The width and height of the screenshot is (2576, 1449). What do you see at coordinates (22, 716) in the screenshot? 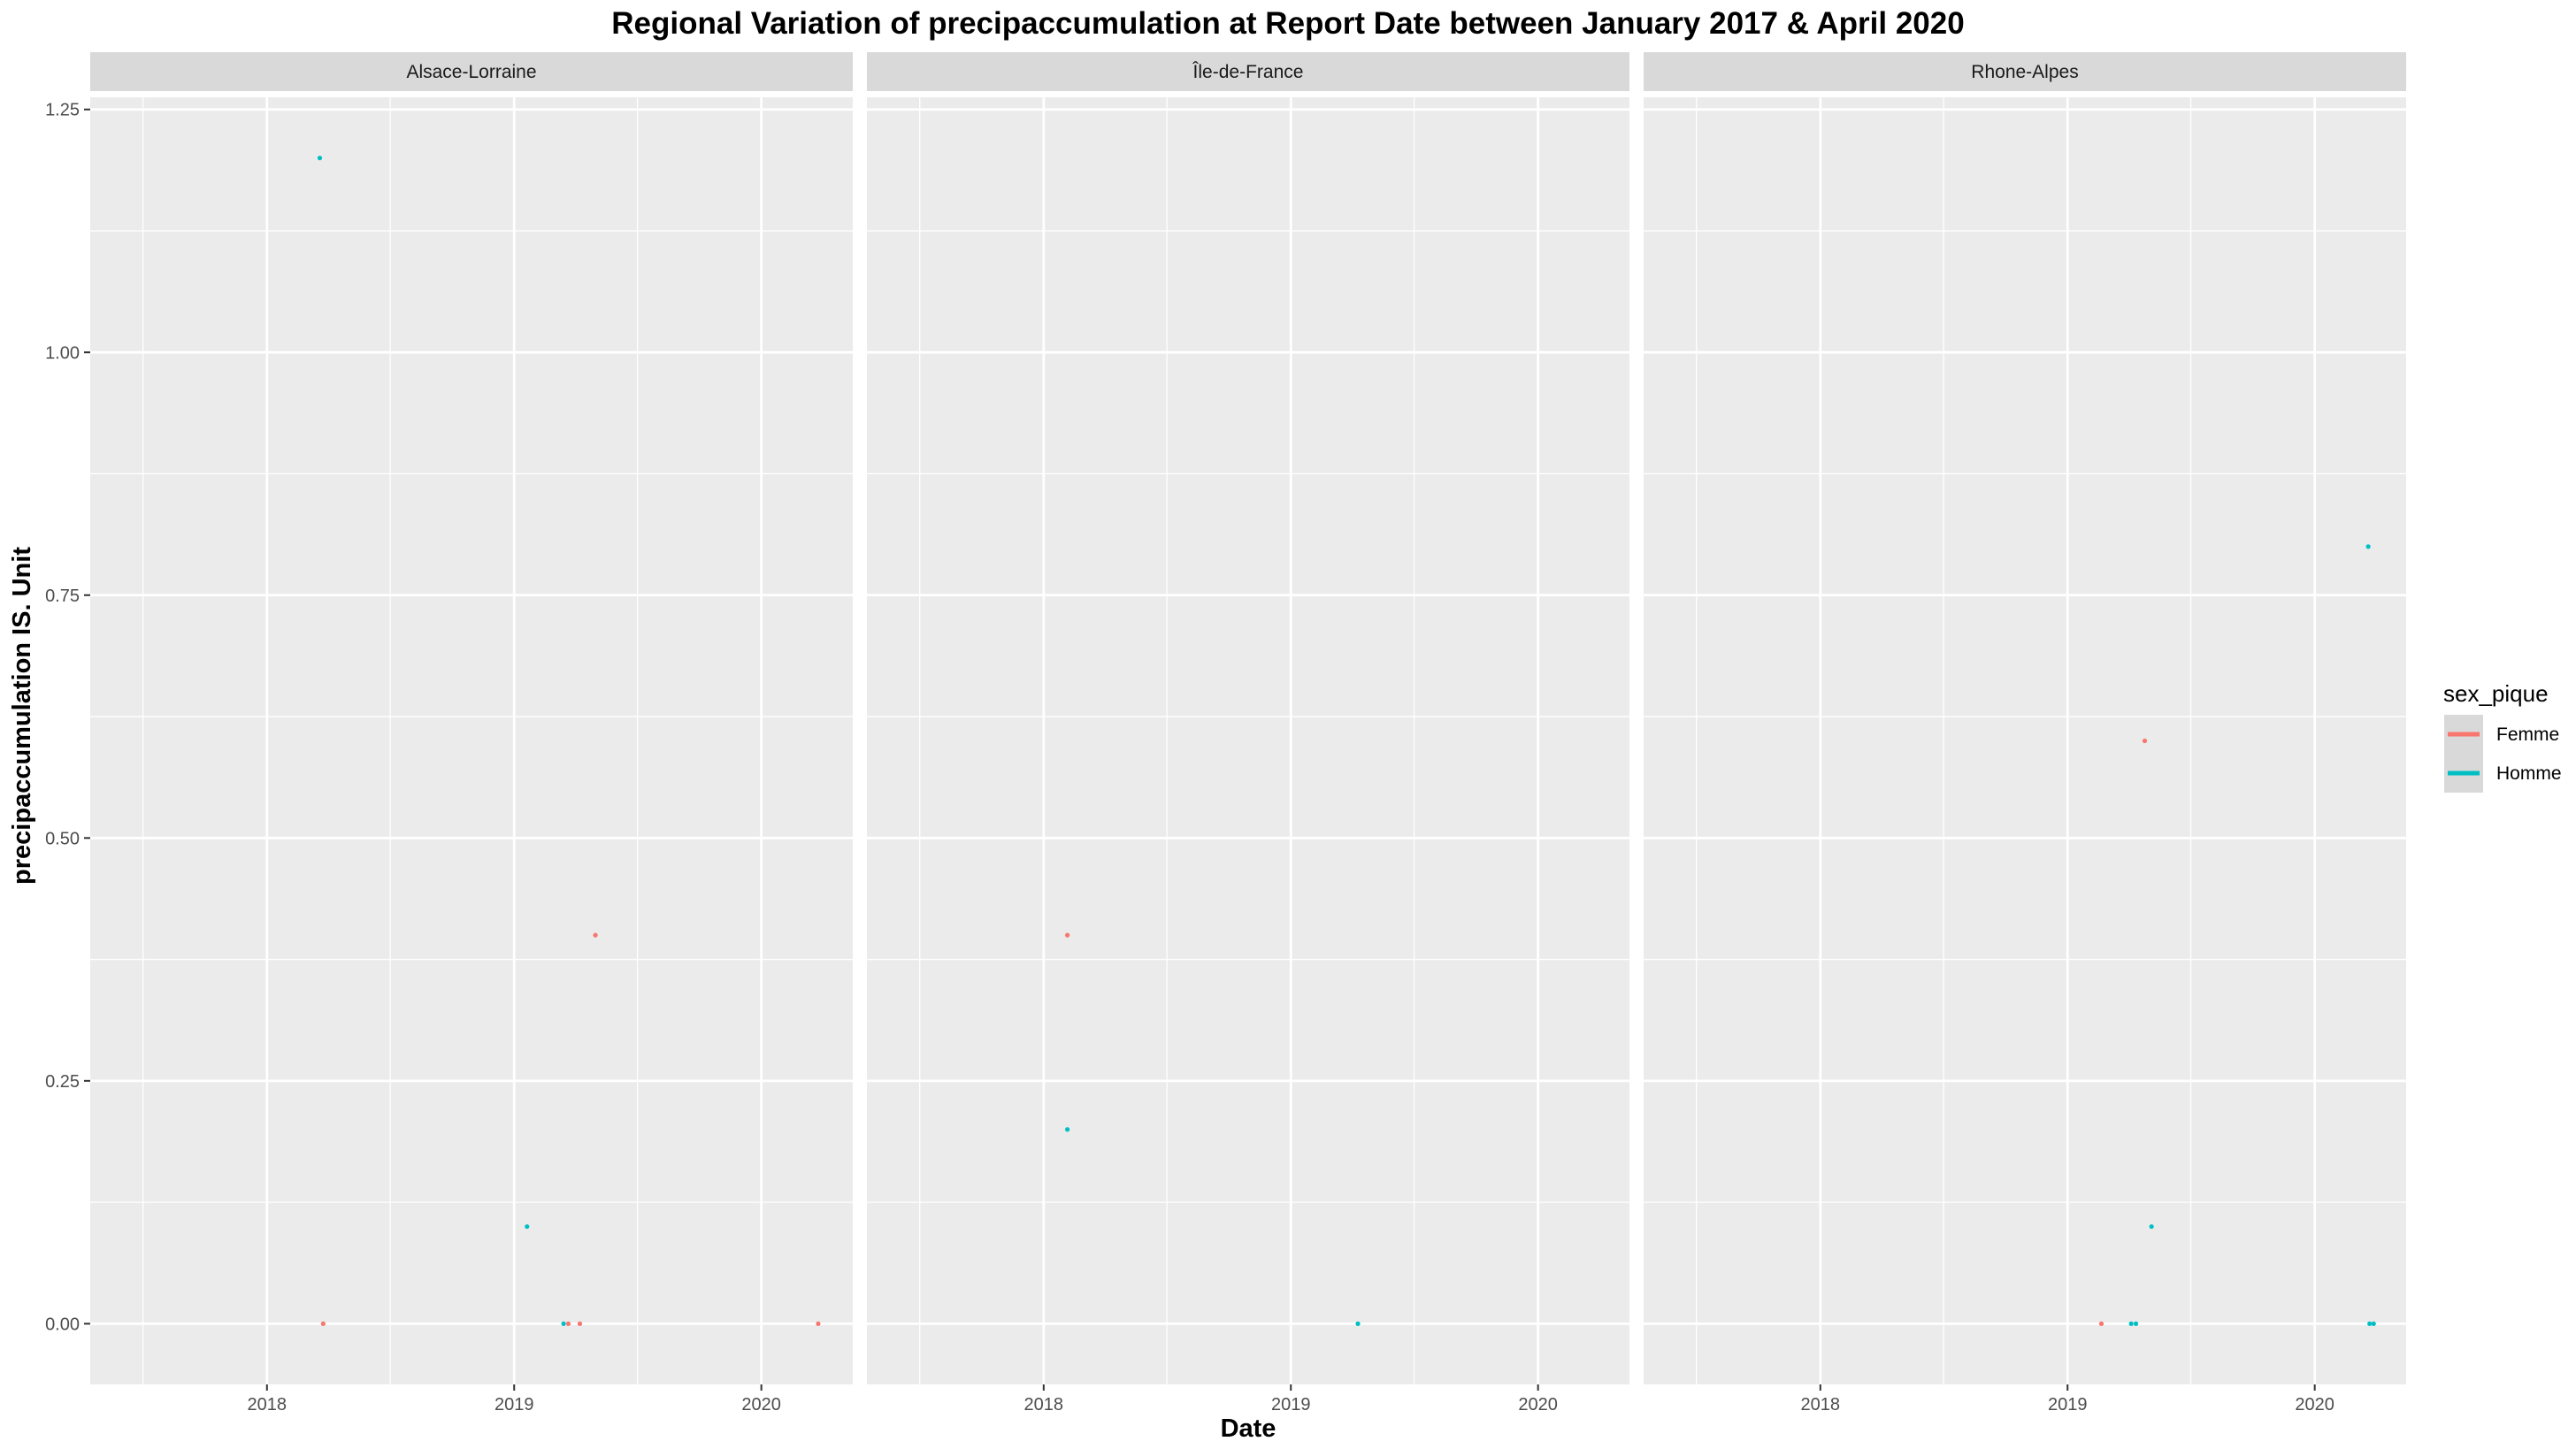
I see `y-axis-title: precipaccumulation IS. Unit` at bounding box center [22, 716].